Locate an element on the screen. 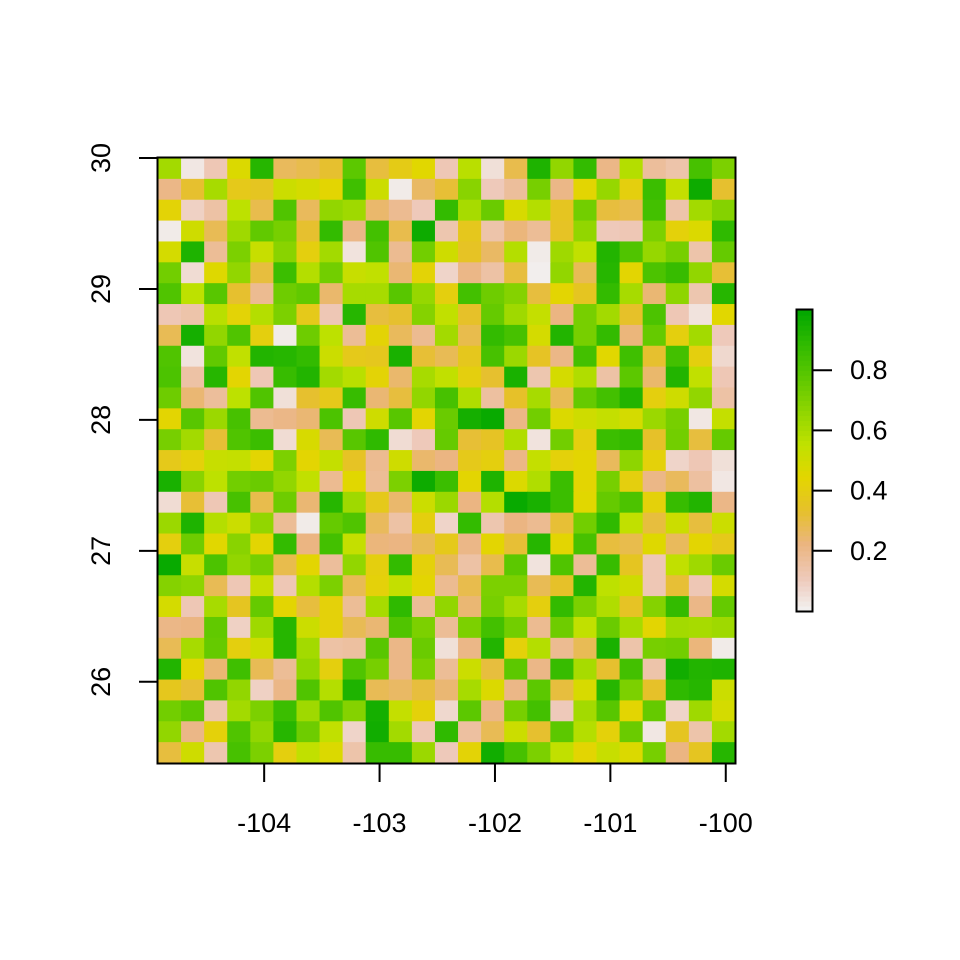  x-tick-label: -104 is located at coordinates (264, 823).